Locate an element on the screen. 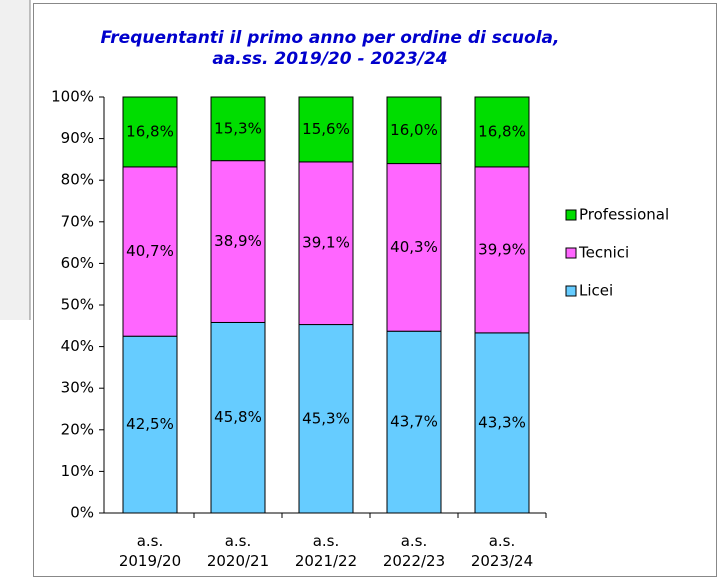 The width and height of the screenshot is (719, 577). value-label: 45,8% is located at coordinates (238, 417).